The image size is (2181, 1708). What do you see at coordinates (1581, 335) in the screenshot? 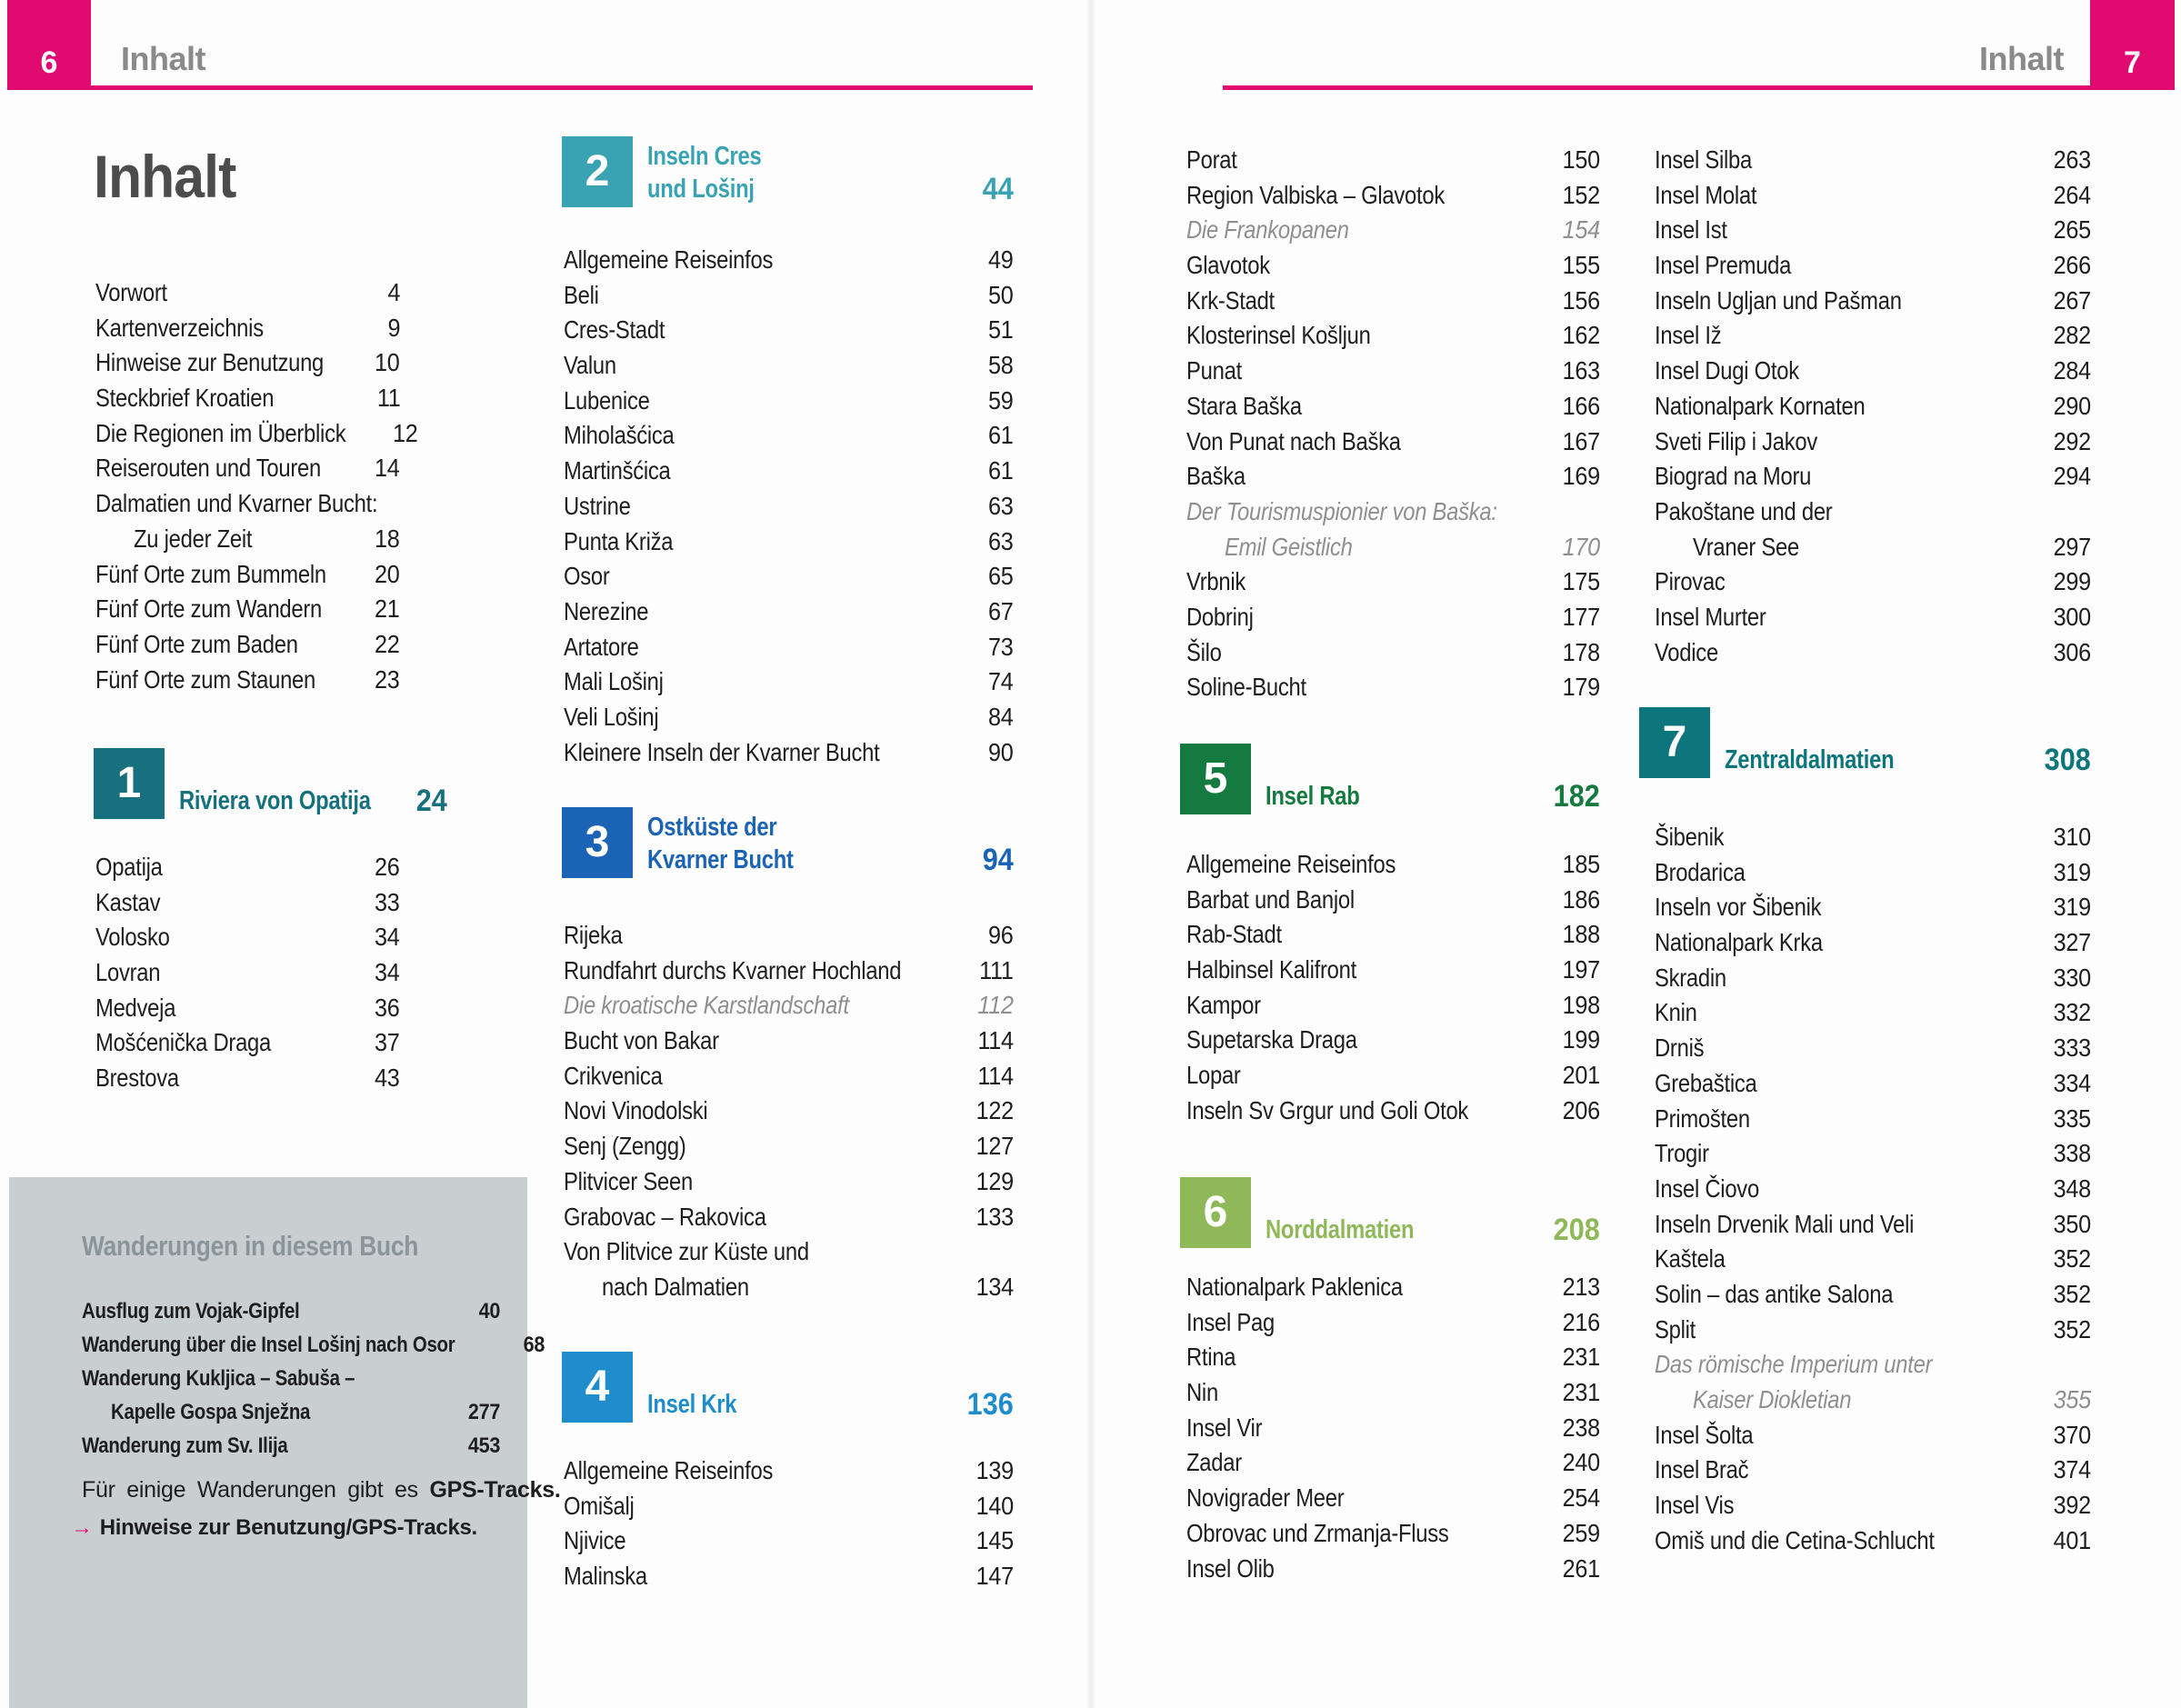
I see `toc-row-page: 162` at bounding box center [1581, 335].